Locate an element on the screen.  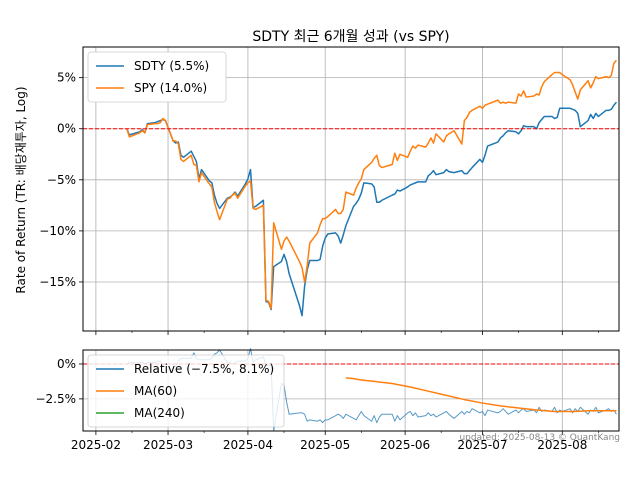
legend-label: MA(60) is located at coordinates (155, 391).